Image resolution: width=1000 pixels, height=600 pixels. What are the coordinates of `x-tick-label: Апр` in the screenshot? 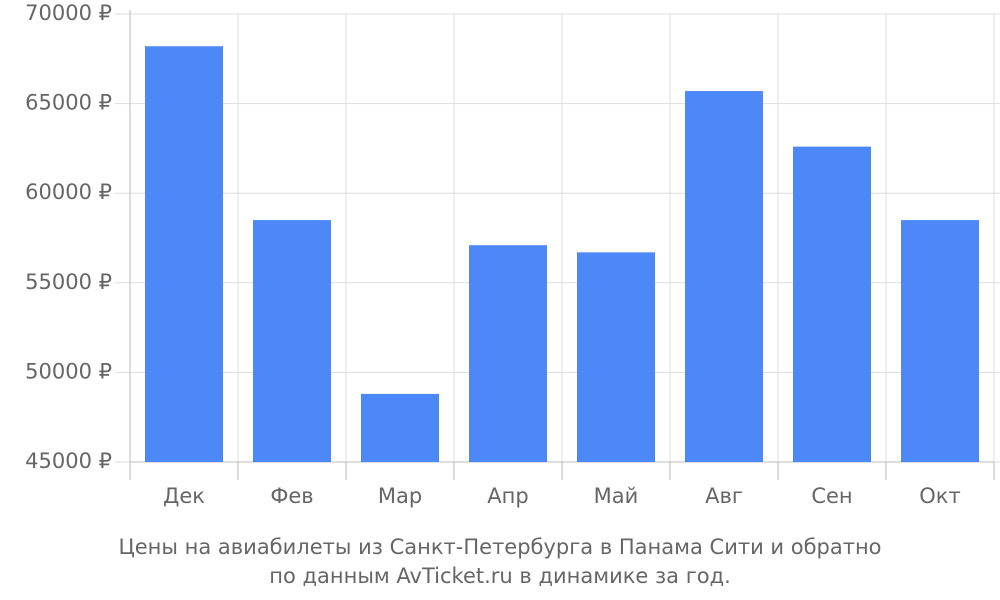 It's located at (507, 496).